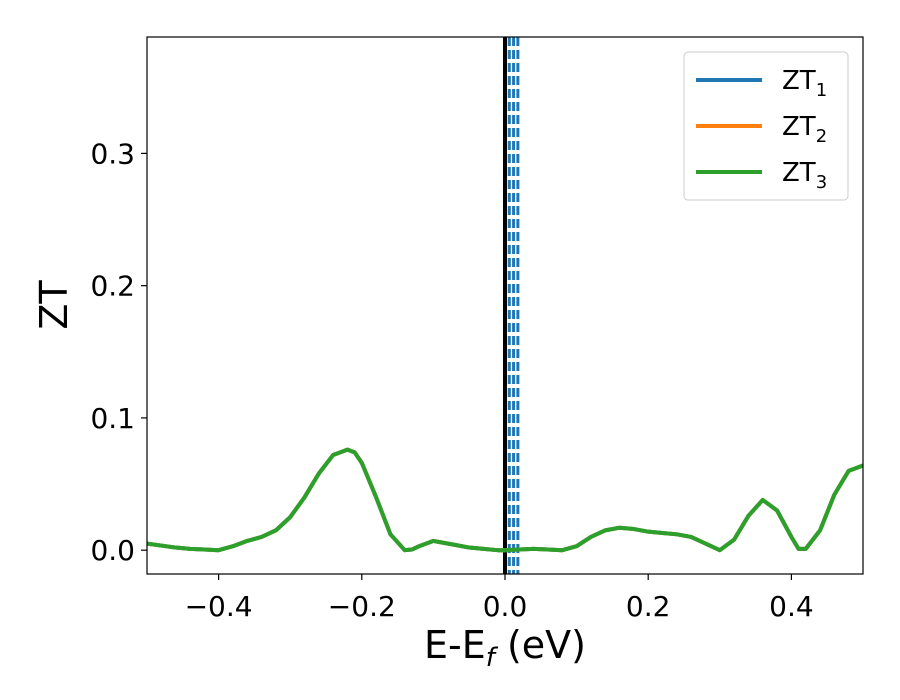  What do you see at coordinates (511, 305) in the screenshot?
I see `vertical-lines` at bounding box center [511, 305].